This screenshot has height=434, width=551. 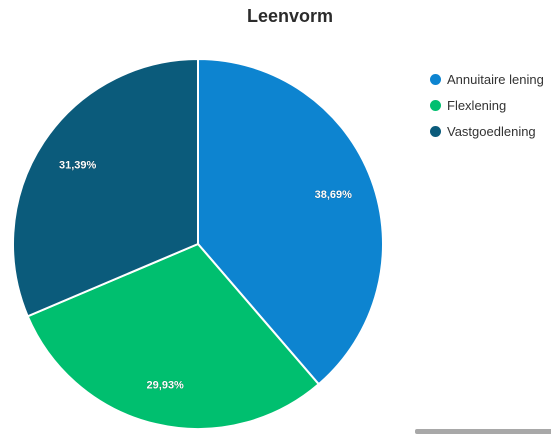 I want to click on legend-item-flexlening: Flexlening, so click(x=487, y=105).